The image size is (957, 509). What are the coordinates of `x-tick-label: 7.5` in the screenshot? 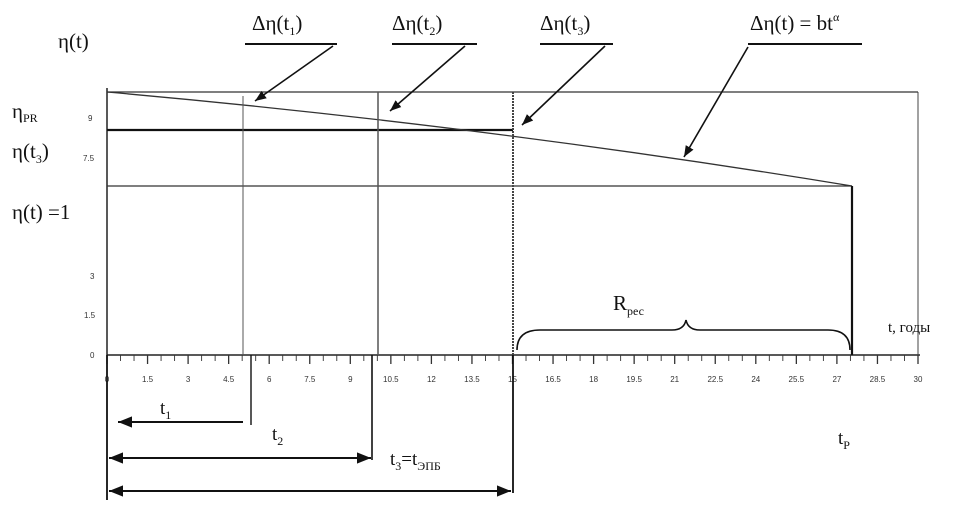 It's located at (310, 379).